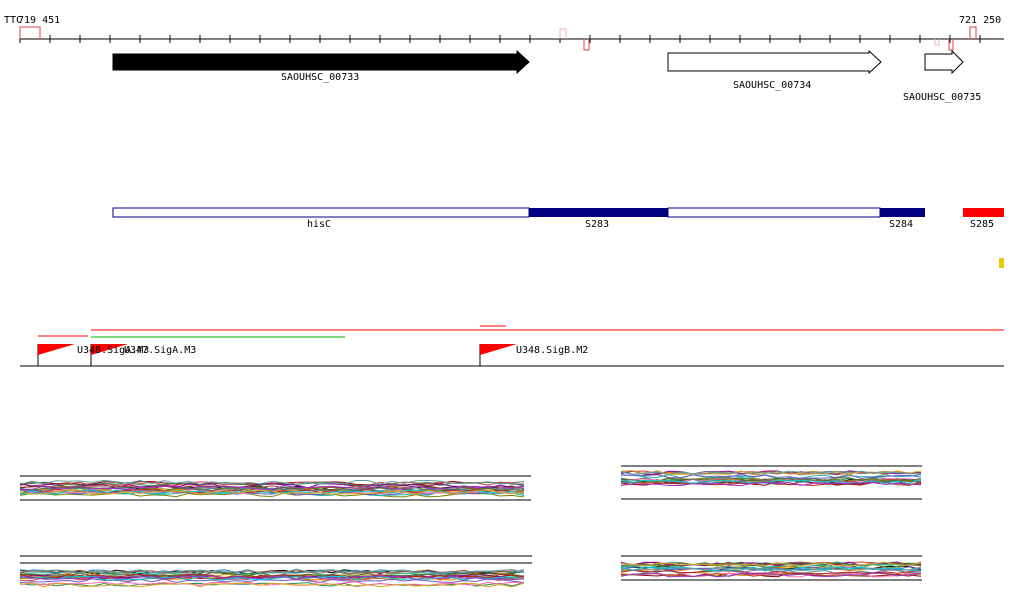 The image size is (1024, 611). What do you see at coordinates (160, 350) in the screenshot?
I see `promoter-label-2: U347.SigA.M3` at bounding box center [160, 350].